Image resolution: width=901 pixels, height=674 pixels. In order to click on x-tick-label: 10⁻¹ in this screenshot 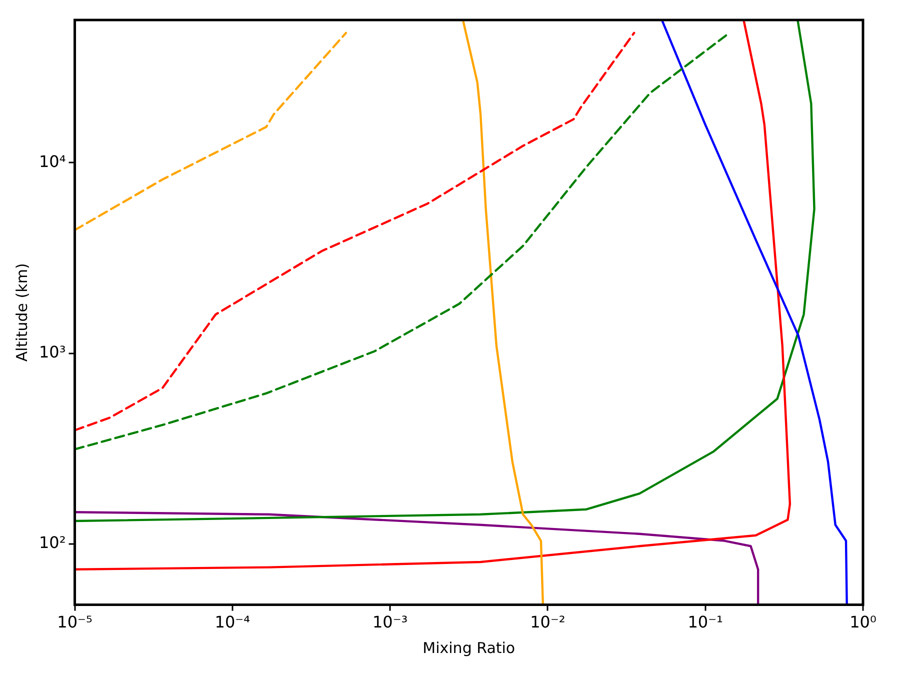, I will do `click(705, 622)`.